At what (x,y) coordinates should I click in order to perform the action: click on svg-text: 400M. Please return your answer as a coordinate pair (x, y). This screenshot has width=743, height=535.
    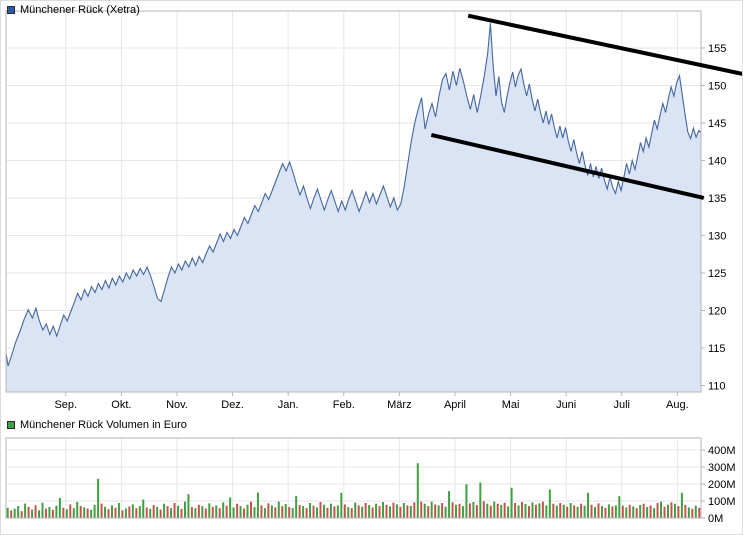
    Looking at the image, I should click on (722, 451).